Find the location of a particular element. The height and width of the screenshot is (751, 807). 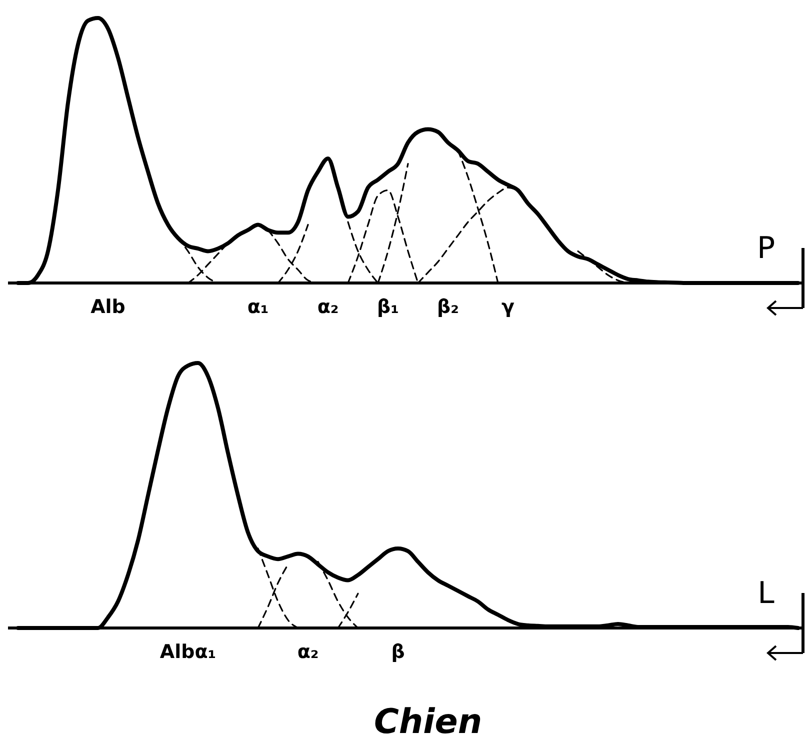

x-tick-label: β₁ is located at coordinates (388, 307).